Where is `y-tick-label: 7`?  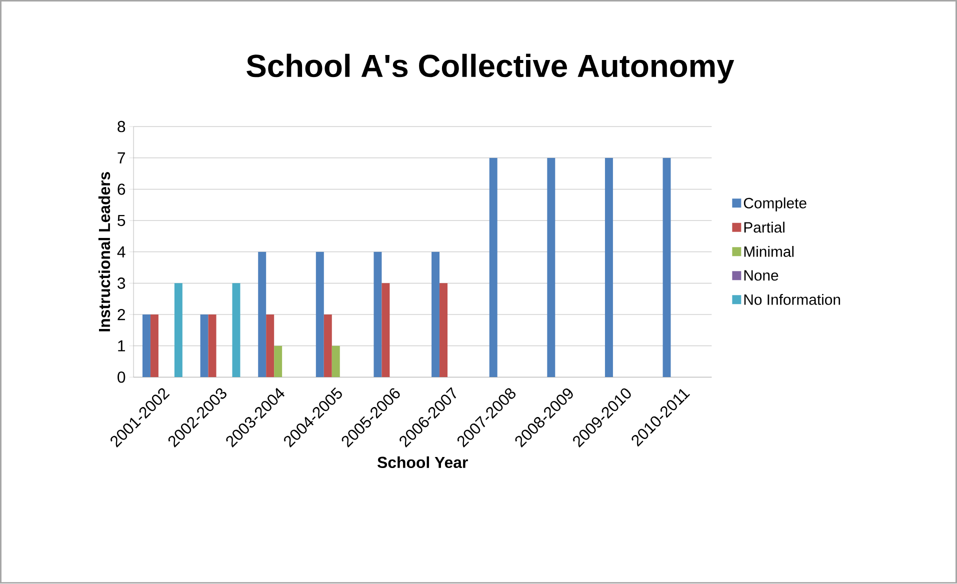 y-tick-label: 7 is located at coordinates (121, 158).